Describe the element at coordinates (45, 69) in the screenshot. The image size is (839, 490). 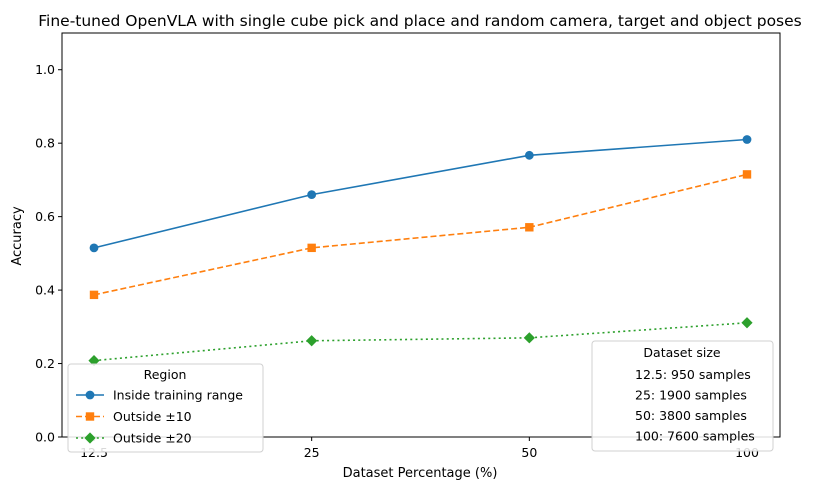
I see `y-tick-label: 1.0` at that location.